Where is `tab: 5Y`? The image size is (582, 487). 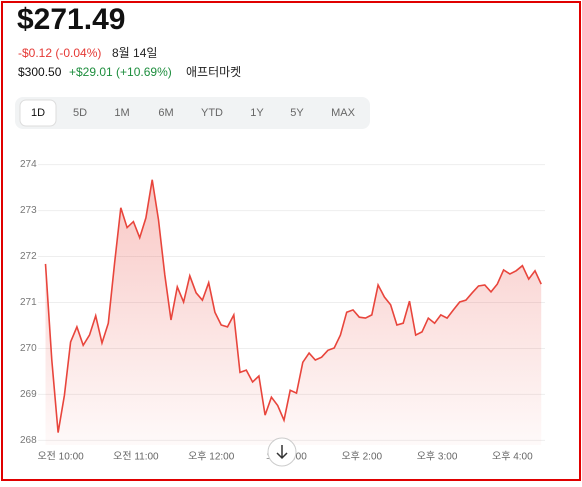
tab: 5Y is located at coordinates (297, 113).